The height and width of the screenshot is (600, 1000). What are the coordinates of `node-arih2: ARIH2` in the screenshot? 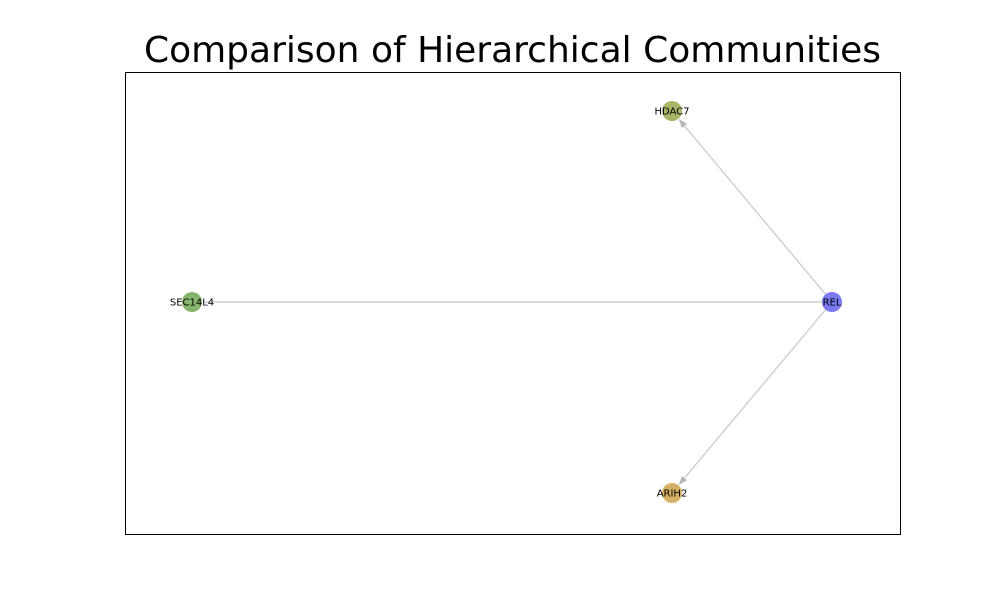 It's located at (672, 493).